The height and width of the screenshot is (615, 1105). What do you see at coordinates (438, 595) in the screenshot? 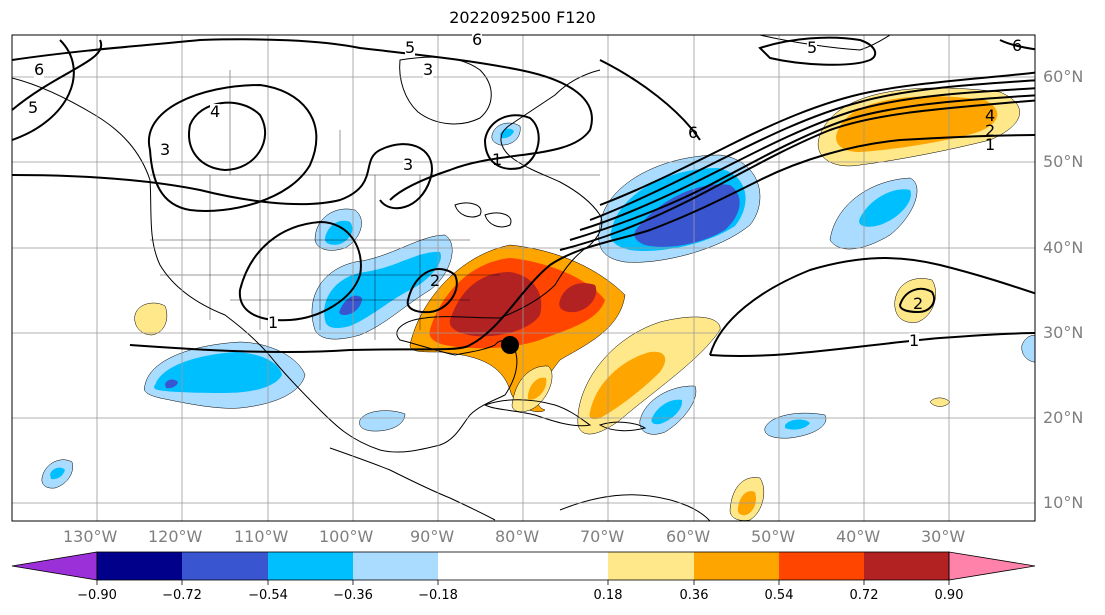
I see `colorbar-tick-label: −0.18` at bounding box center [438, 595].